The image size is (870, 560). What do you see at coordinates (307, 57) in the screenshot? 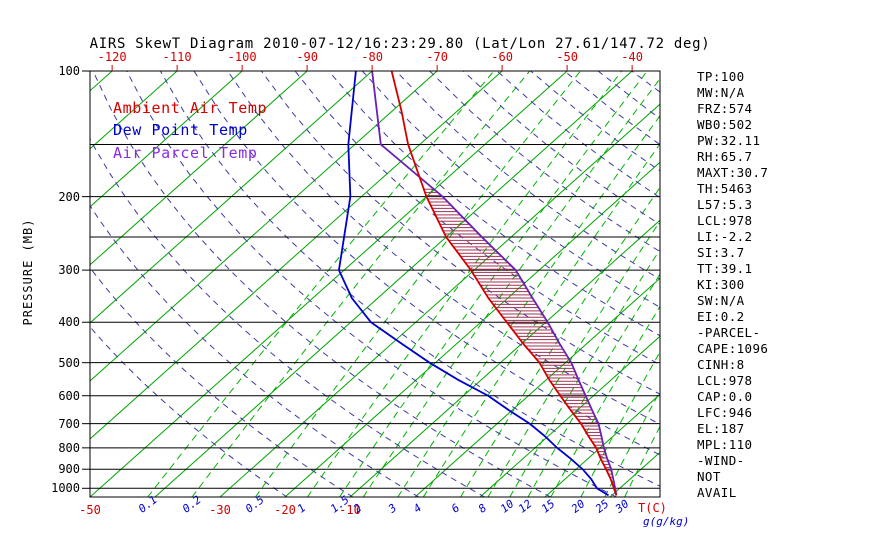
I see `top-temp-tick-label: -90` at bounding box center [307, 57].